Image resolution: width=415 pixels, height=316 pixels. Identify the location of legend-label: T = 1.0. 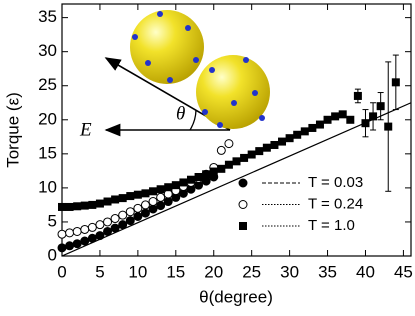
(331, 225).